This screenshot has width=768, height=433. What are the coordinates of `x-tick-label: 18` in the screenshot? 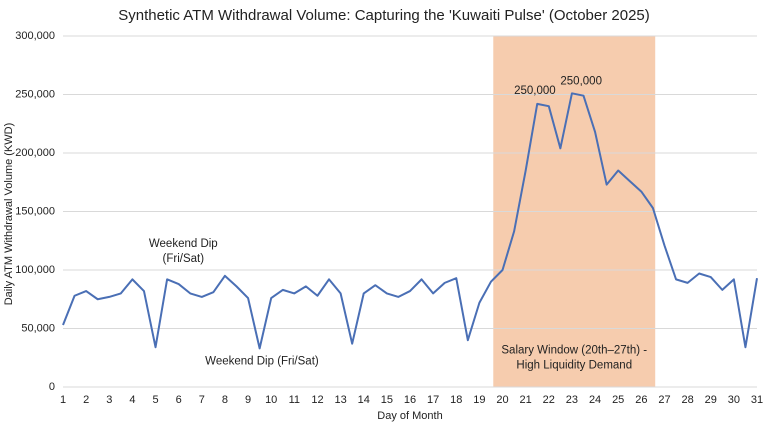 It's located at (456, 400).